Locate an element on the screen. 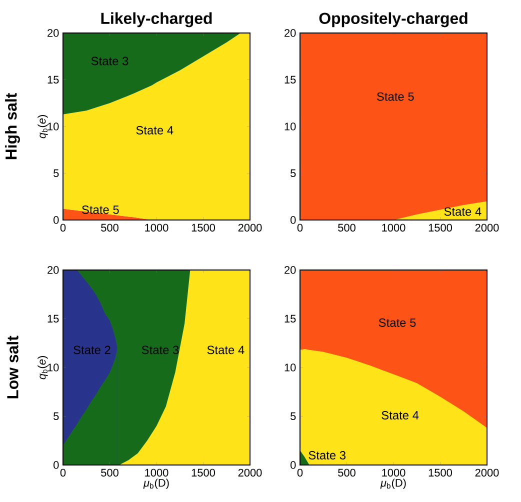 The image size is (521, 502). chart-title: Likely-charged is located at coordinates (156, 20).